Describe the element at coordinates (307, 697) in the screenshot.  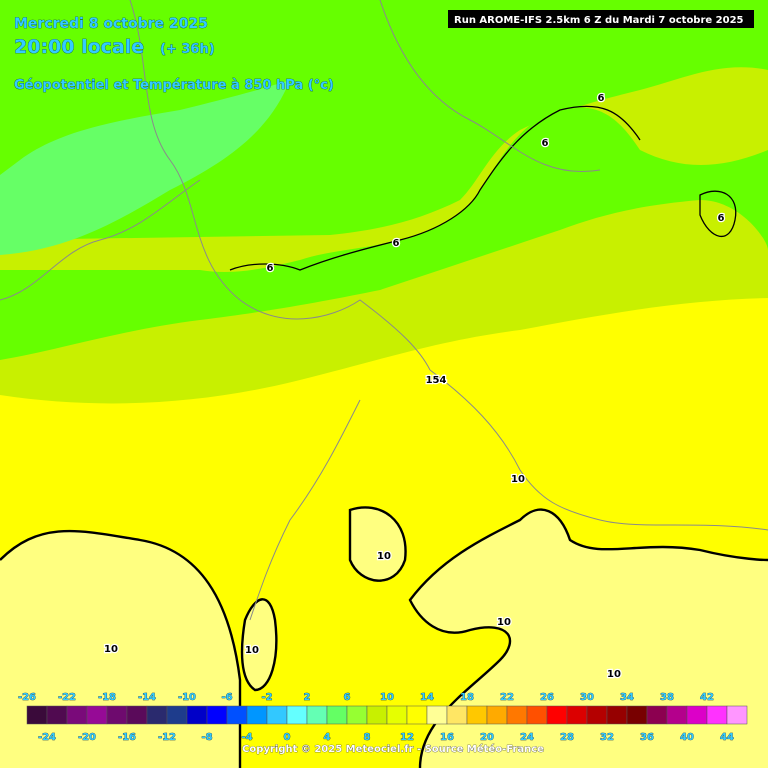
I see `legend-label: 2` at that location.